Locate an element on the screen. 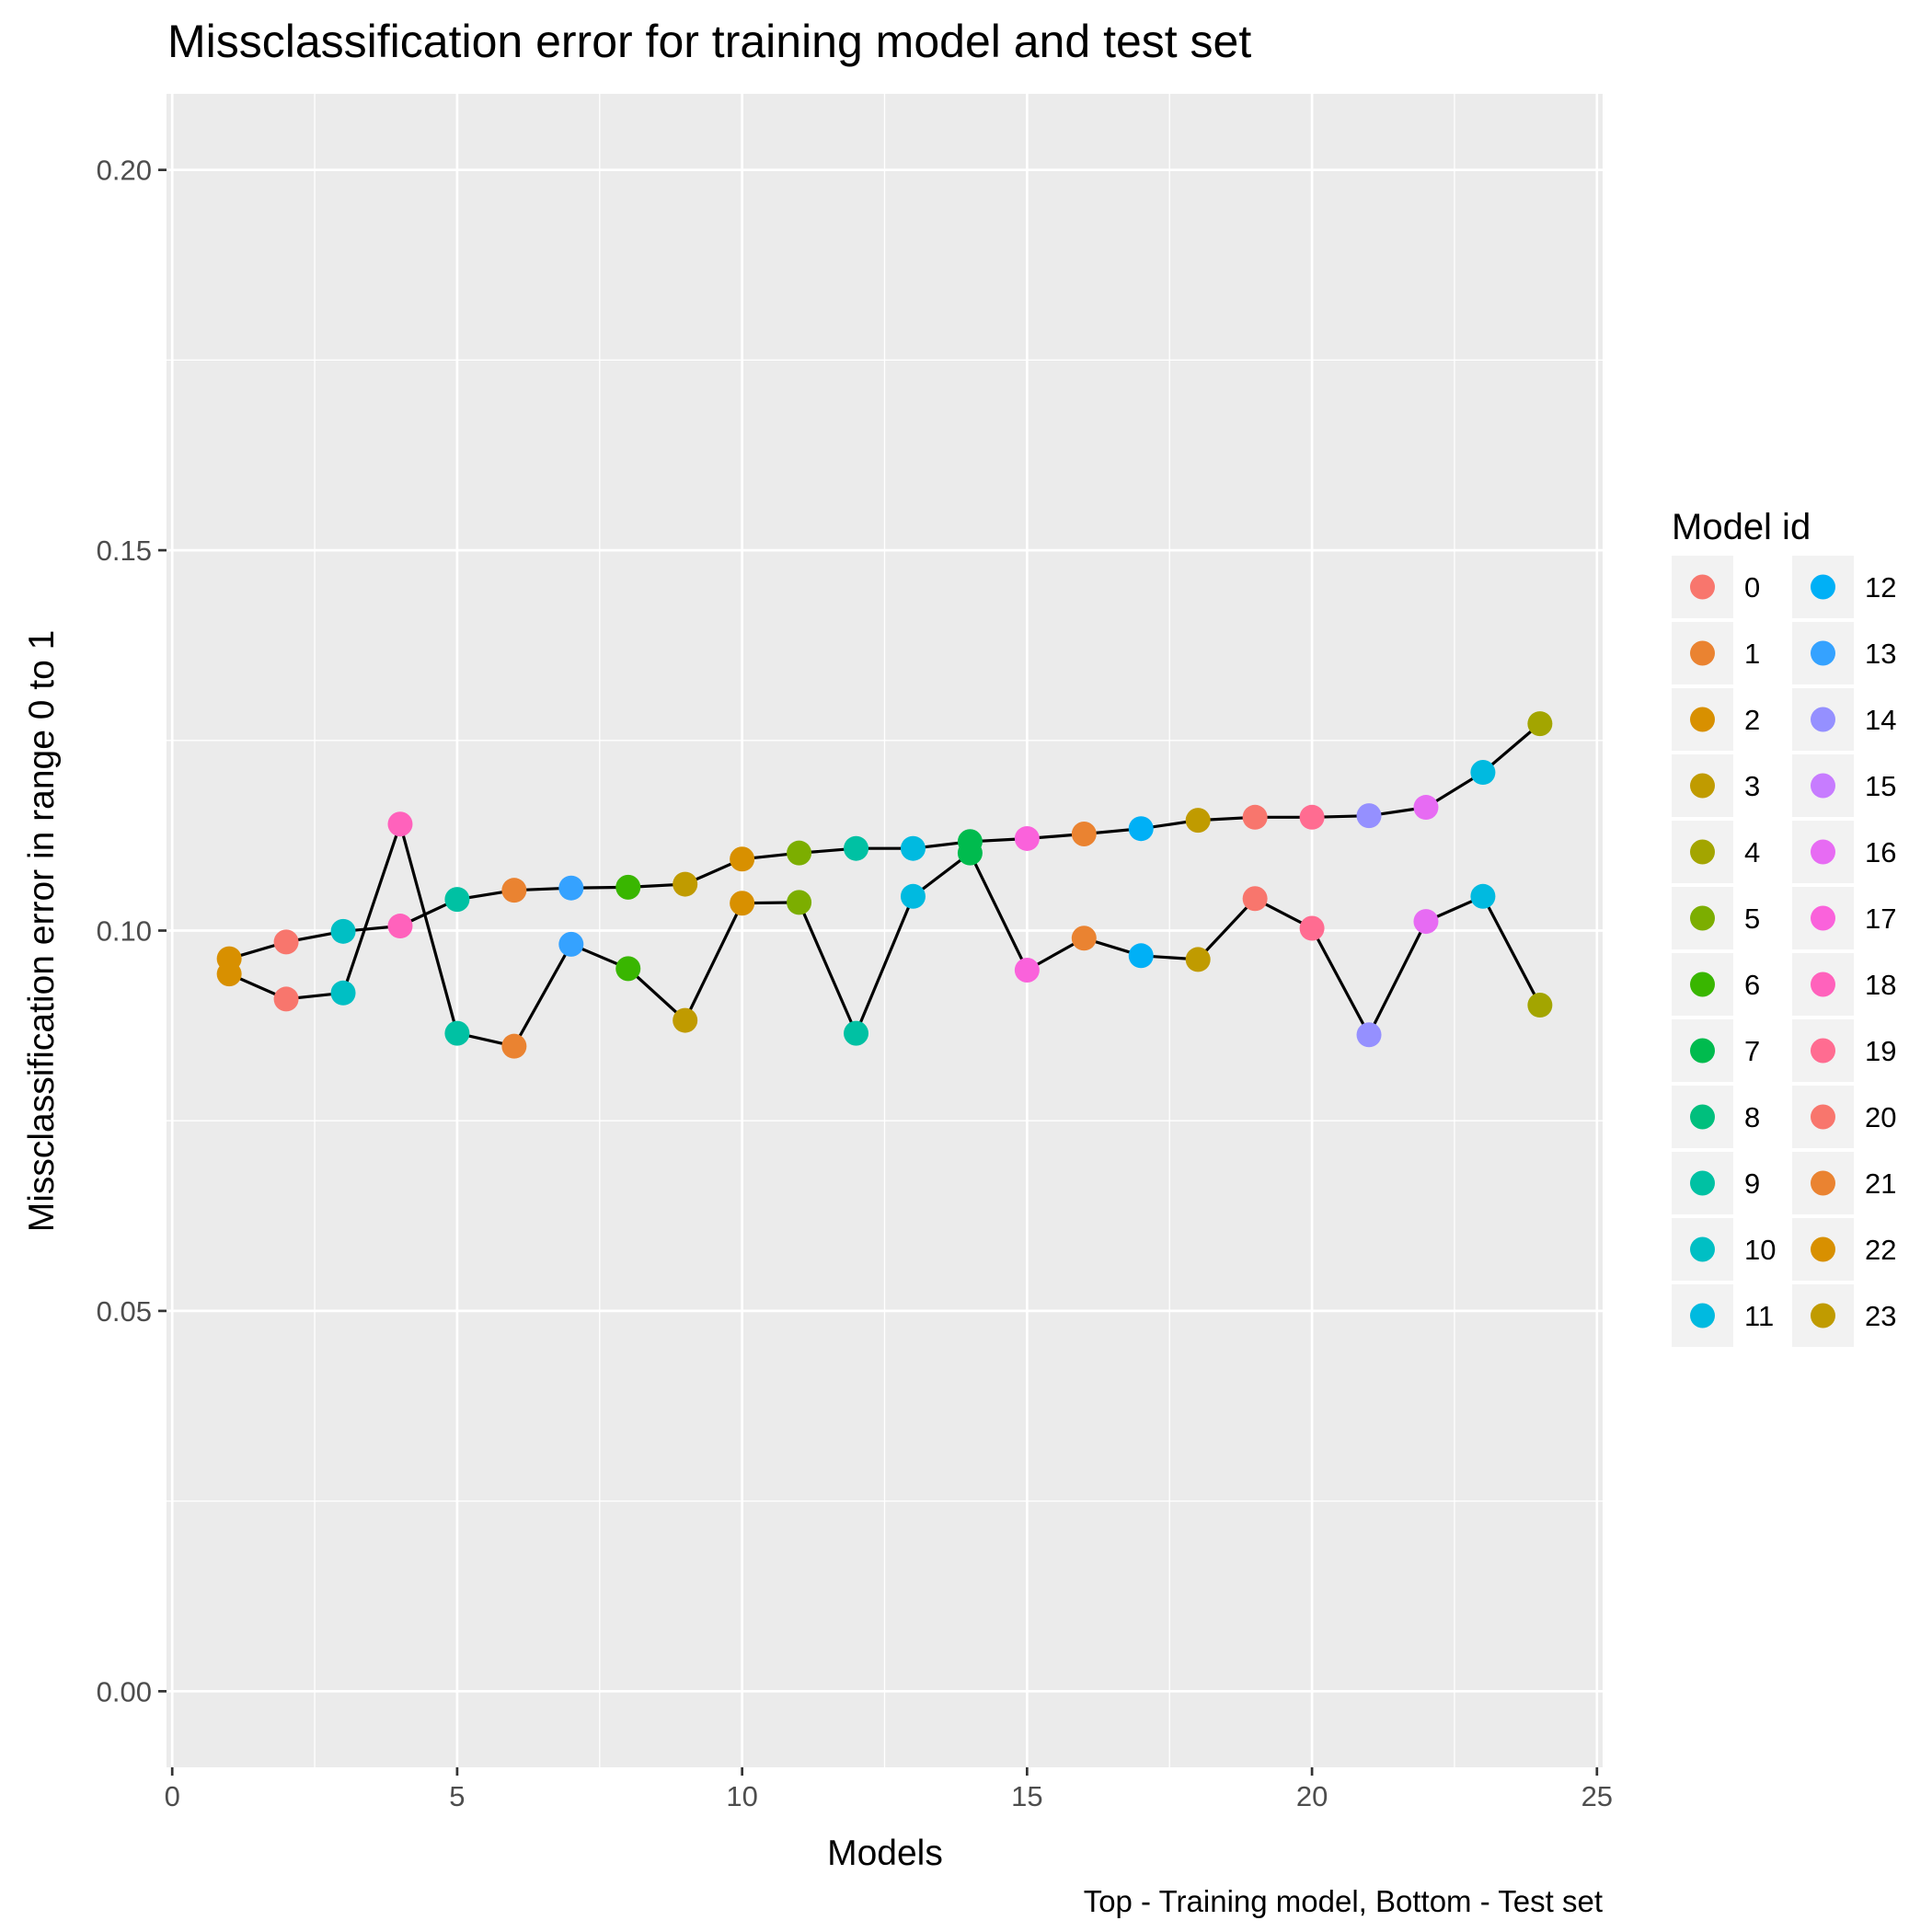  legend-label: 2 is located at coordinates (1752, 720).